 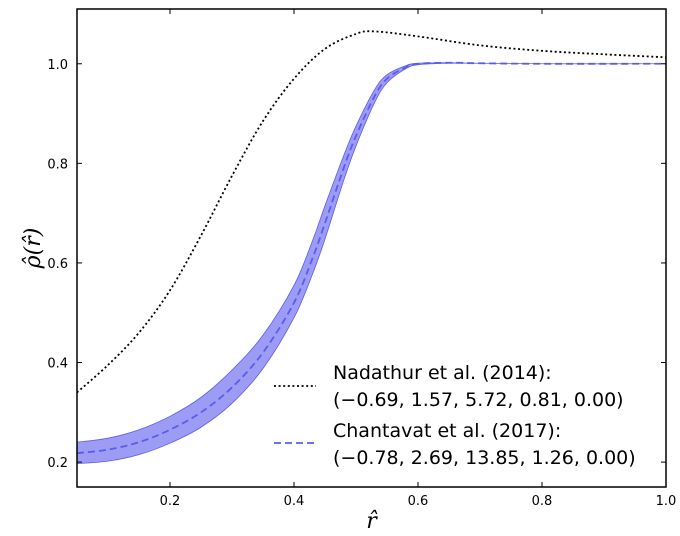 What do you see at coordinates (447, 431) in the screenshot?
I see `legend-label-chantavat: Chantavat et al. (2017):` at bounding box center [447, 431].